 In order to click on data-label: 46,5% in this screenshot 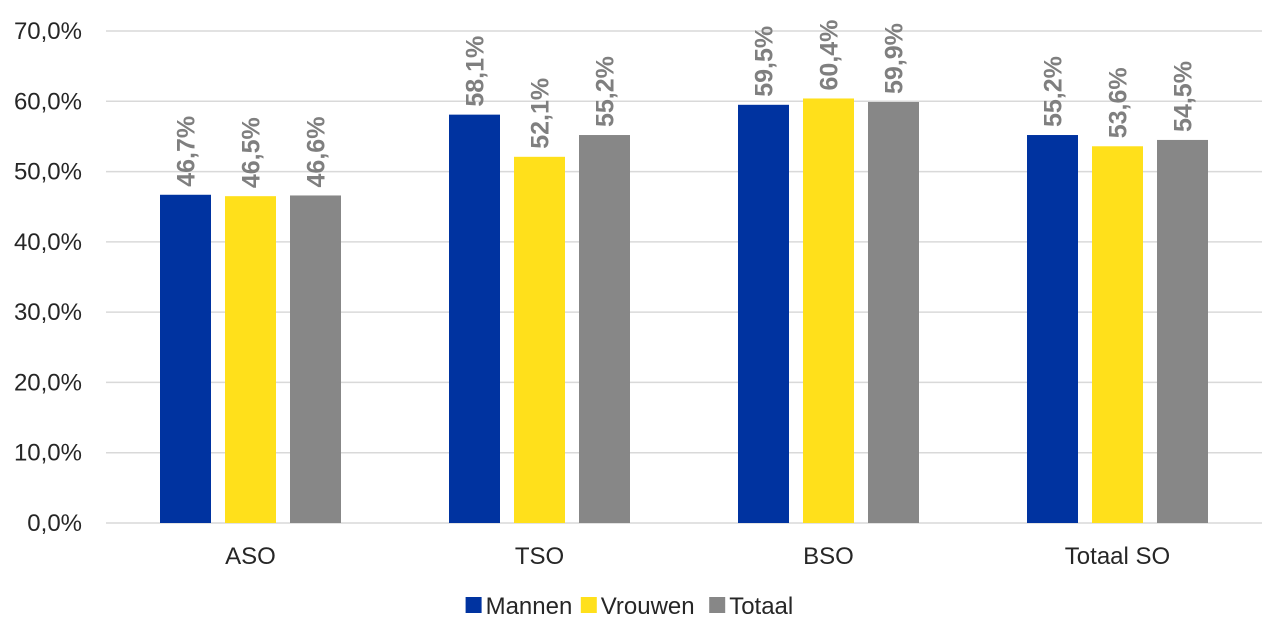, I will do `click(252, 152)`.